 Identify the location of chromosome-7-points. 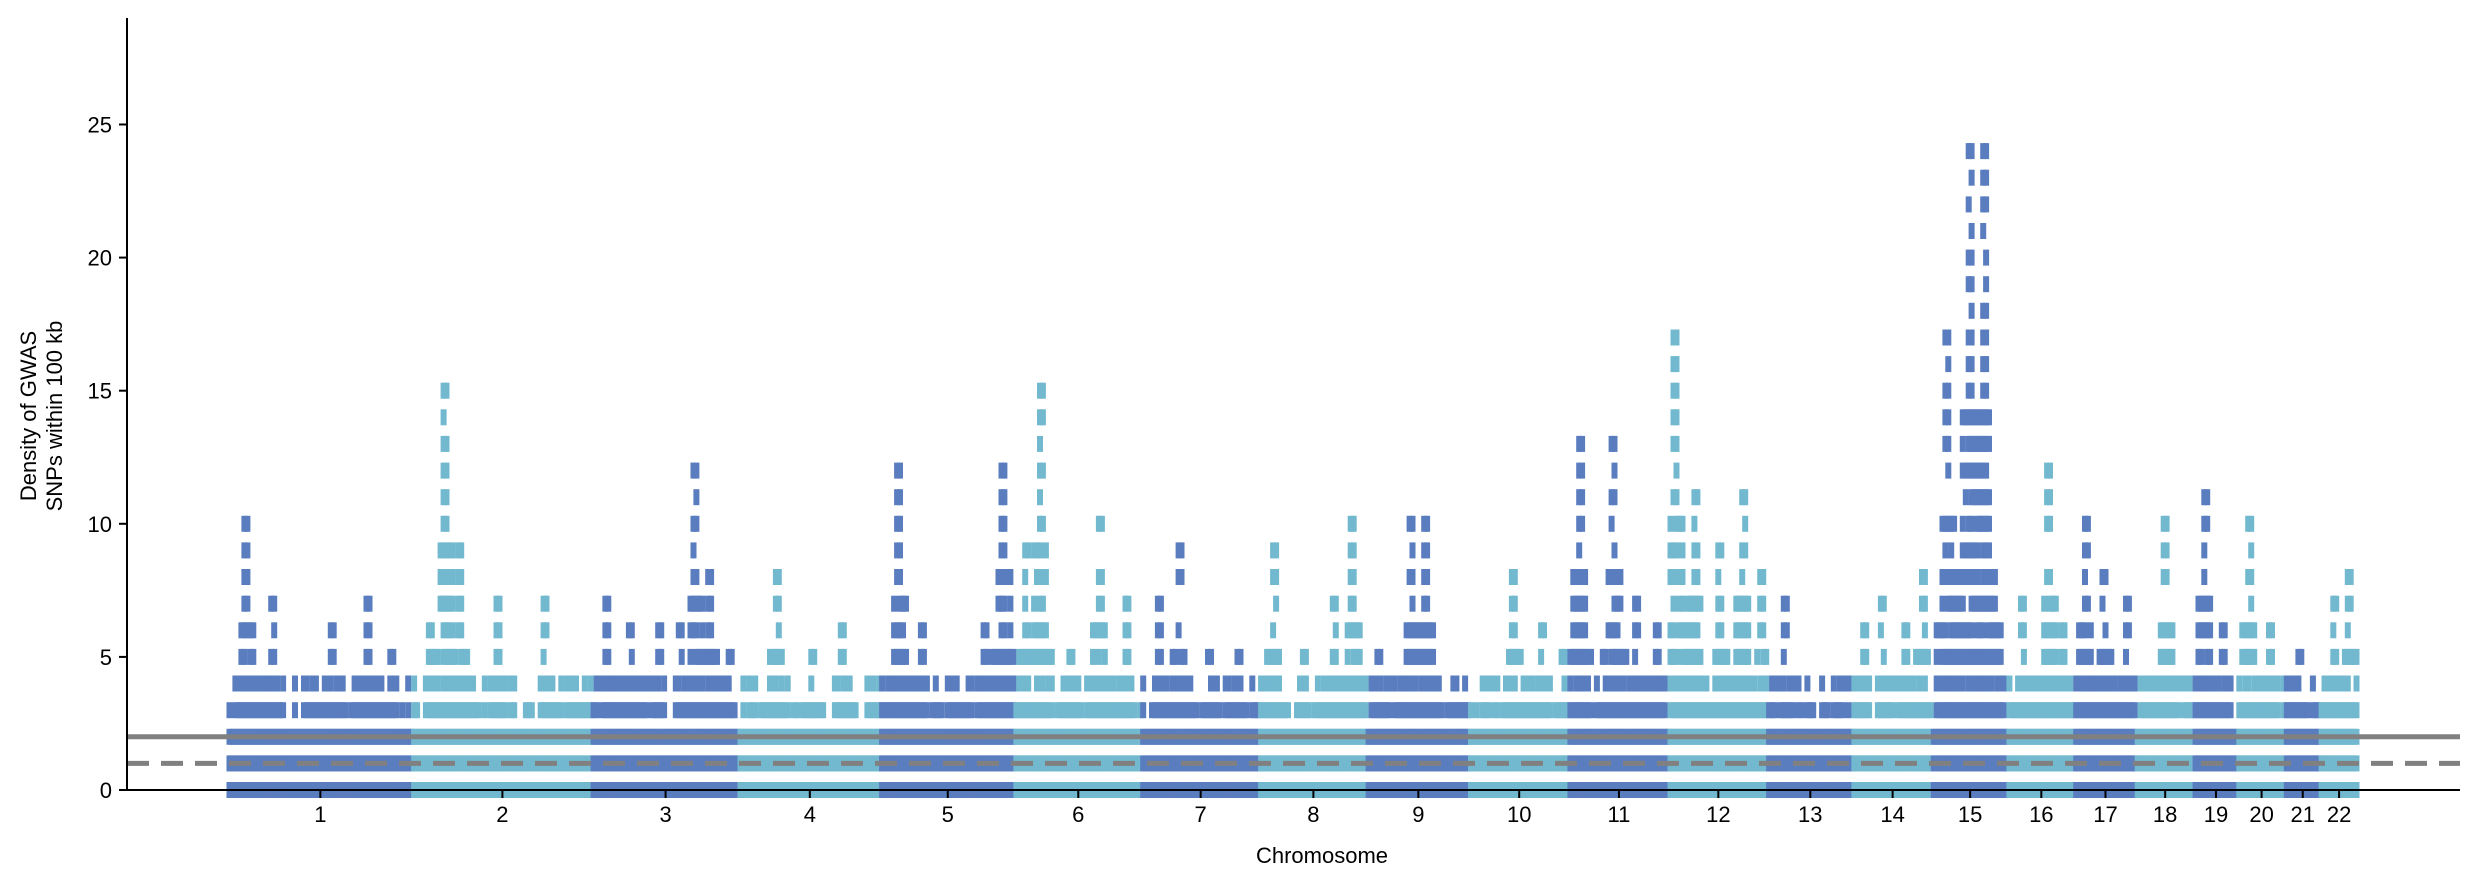
(1201, 670).